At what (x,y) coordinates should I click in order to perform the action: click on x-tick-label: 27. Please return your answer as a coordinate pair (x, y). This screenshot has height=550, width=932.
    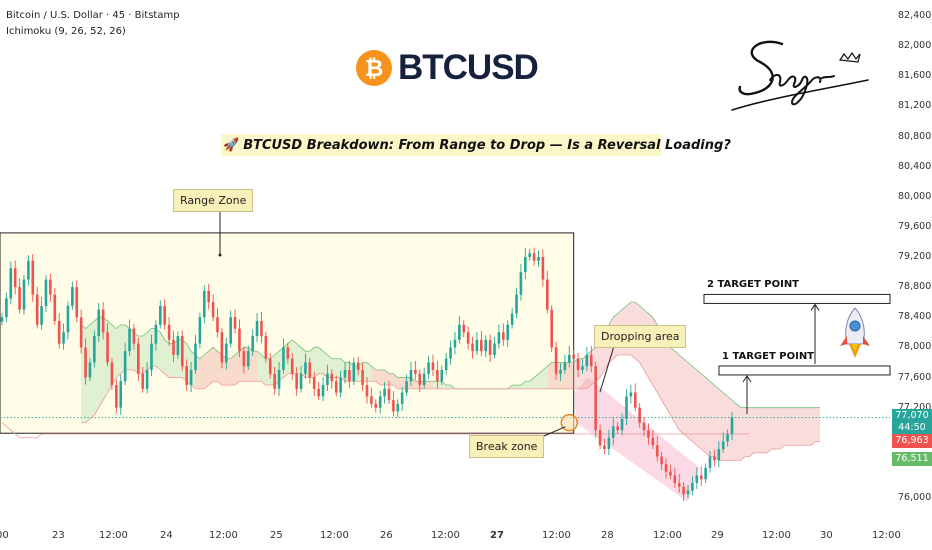
    Looking at the image, I should click on (497, 535).